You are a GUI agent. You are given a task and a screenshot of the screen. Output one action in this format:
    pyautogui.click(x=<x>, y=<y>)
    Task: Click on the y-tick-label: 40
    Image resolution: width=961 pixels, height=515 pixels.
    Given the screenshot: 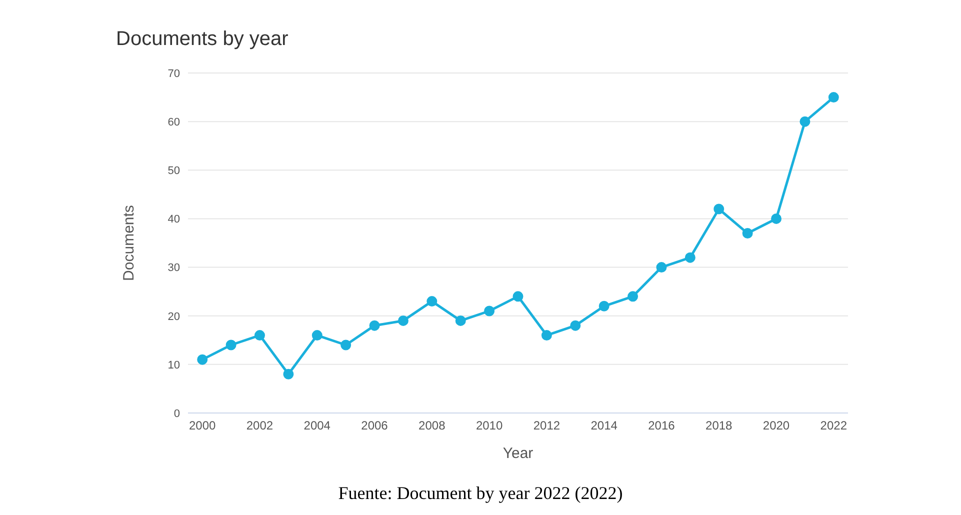 What is the action you would take?
    pyautogui.click(x=174, y=220)
    